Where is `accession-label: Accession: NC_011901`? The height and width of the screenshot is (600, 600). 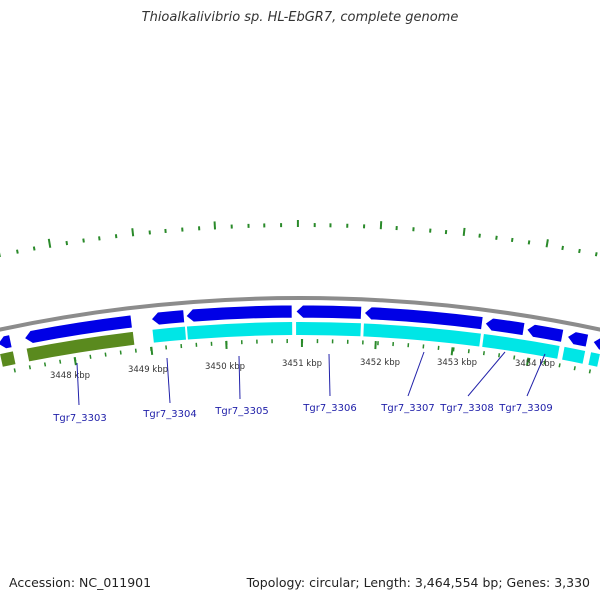
accession-label: Accession: NC_011901 is located at coordinates (80, 582).